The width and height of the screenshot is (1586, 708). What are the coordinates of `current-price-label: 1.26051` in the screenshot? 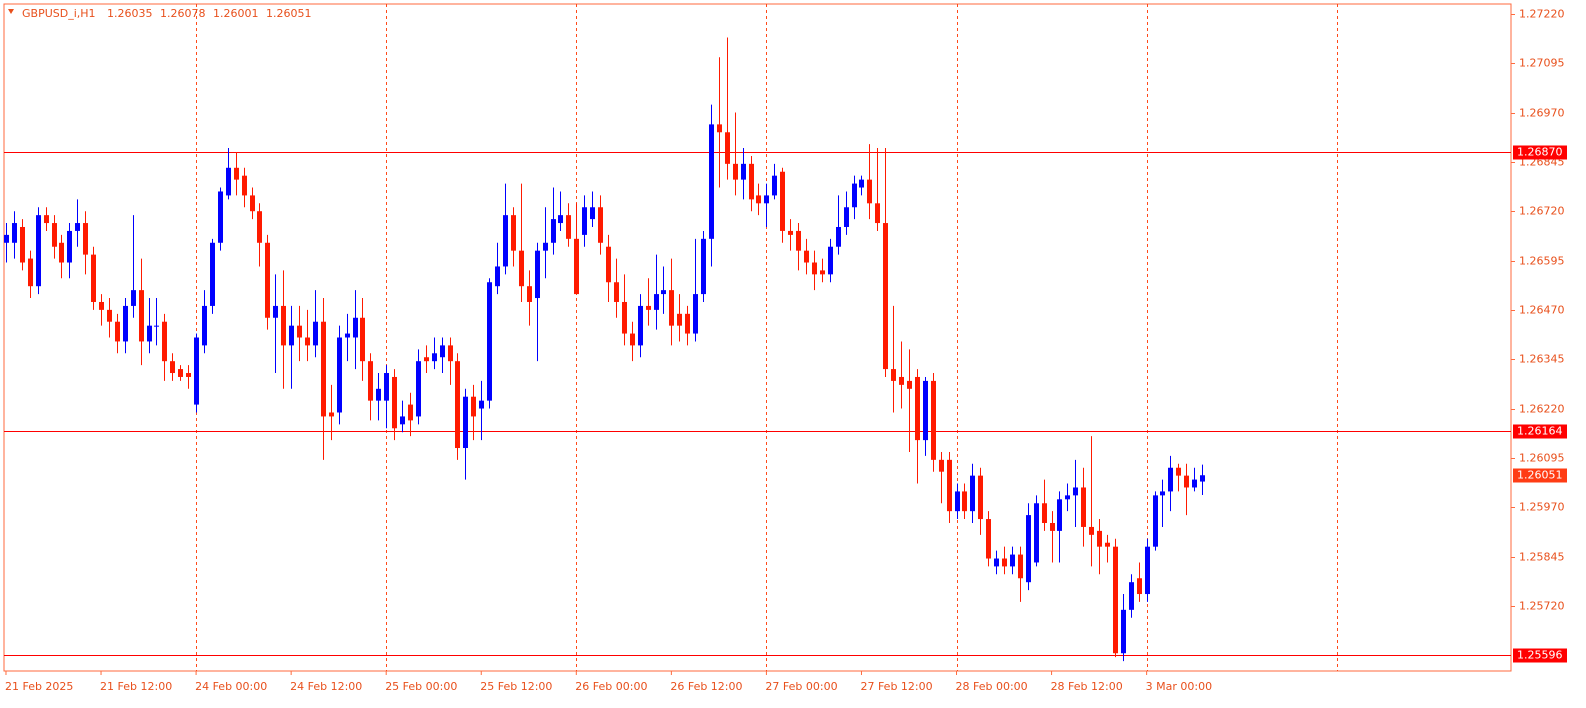 It's located at (1540, 475).